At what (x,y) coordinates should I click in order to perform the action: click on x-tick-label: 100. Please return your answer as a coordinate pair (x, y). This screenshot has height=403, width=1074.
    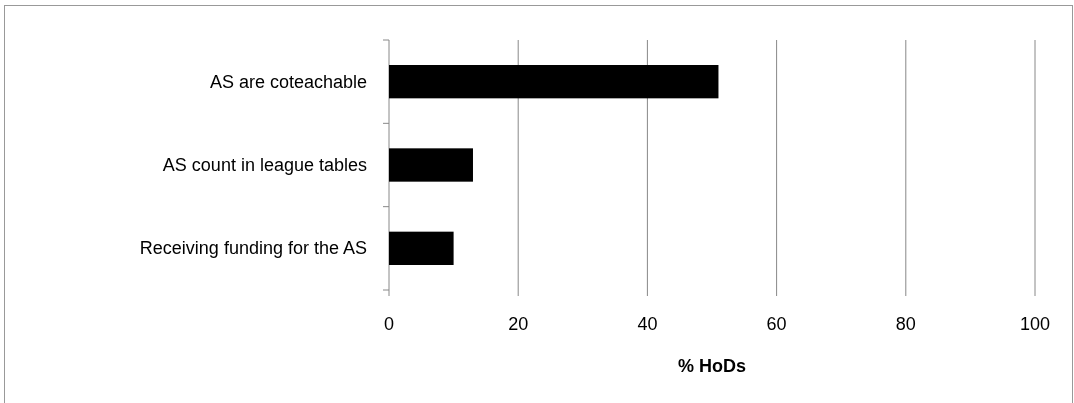
    Looking at the image, I should click on (1035, 324).